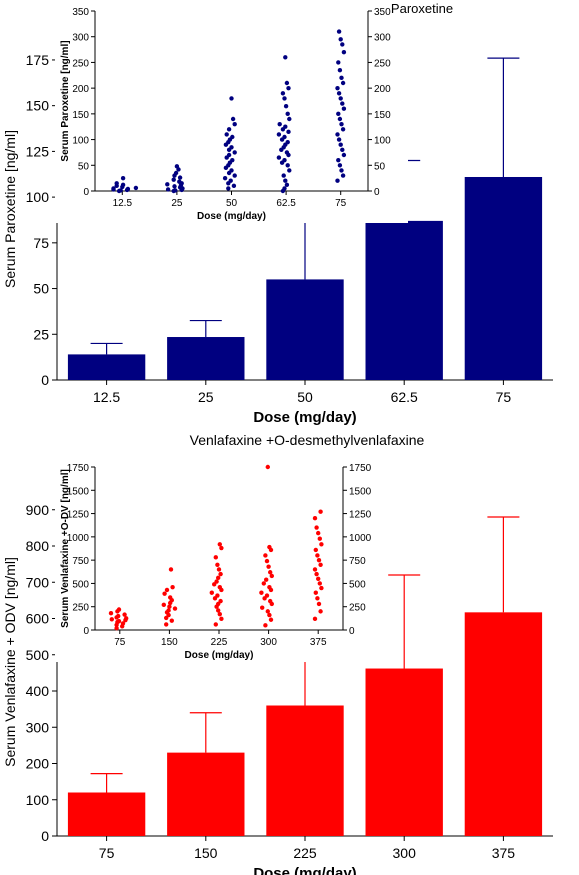  What do you see at coordinates (382, 12) in the screenshot?
I see `inset-right-y-tick-label: 350` at bounding box center [382, 12].